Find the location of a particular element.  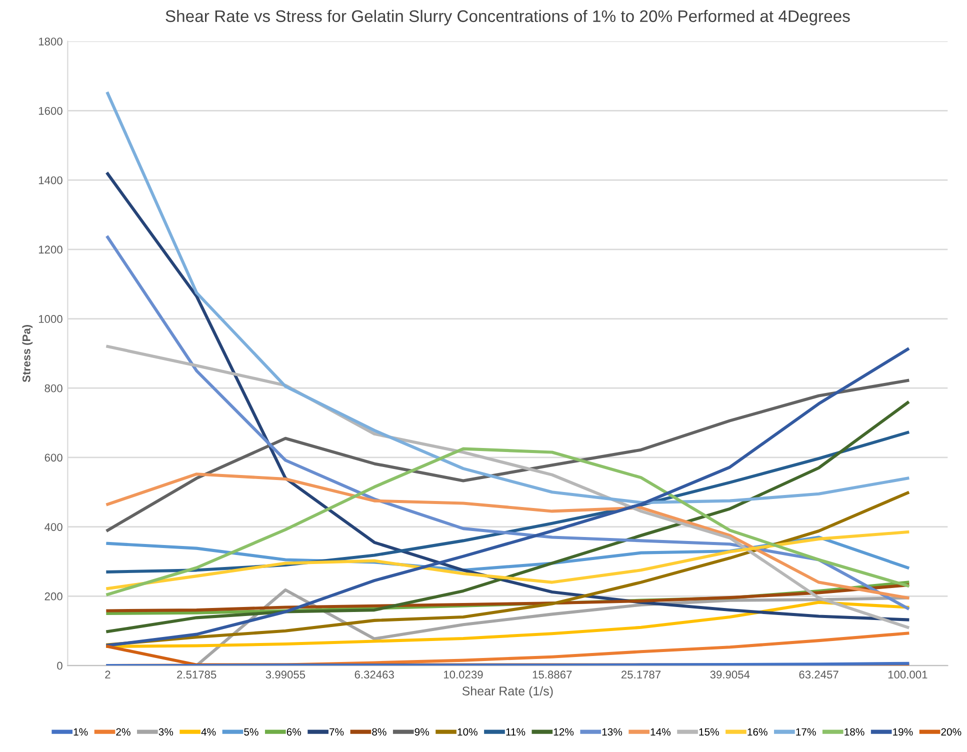

x-tick-label: 15.8867 is located at coordinates (552, 674).